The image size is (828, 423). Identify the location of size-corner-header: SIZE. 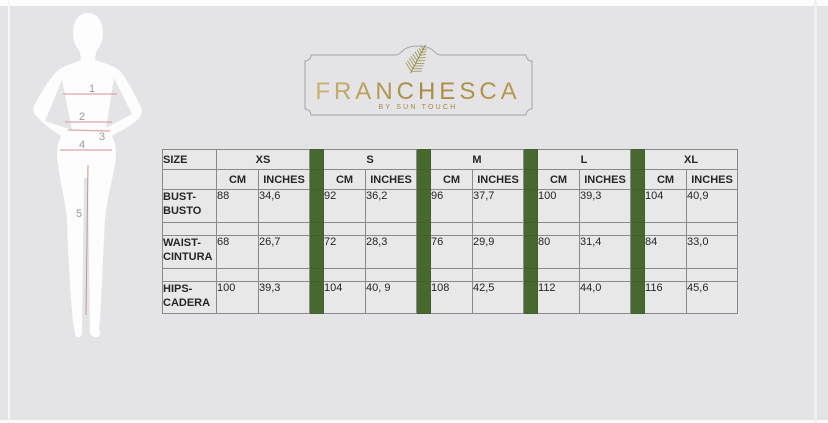
(189, 159).